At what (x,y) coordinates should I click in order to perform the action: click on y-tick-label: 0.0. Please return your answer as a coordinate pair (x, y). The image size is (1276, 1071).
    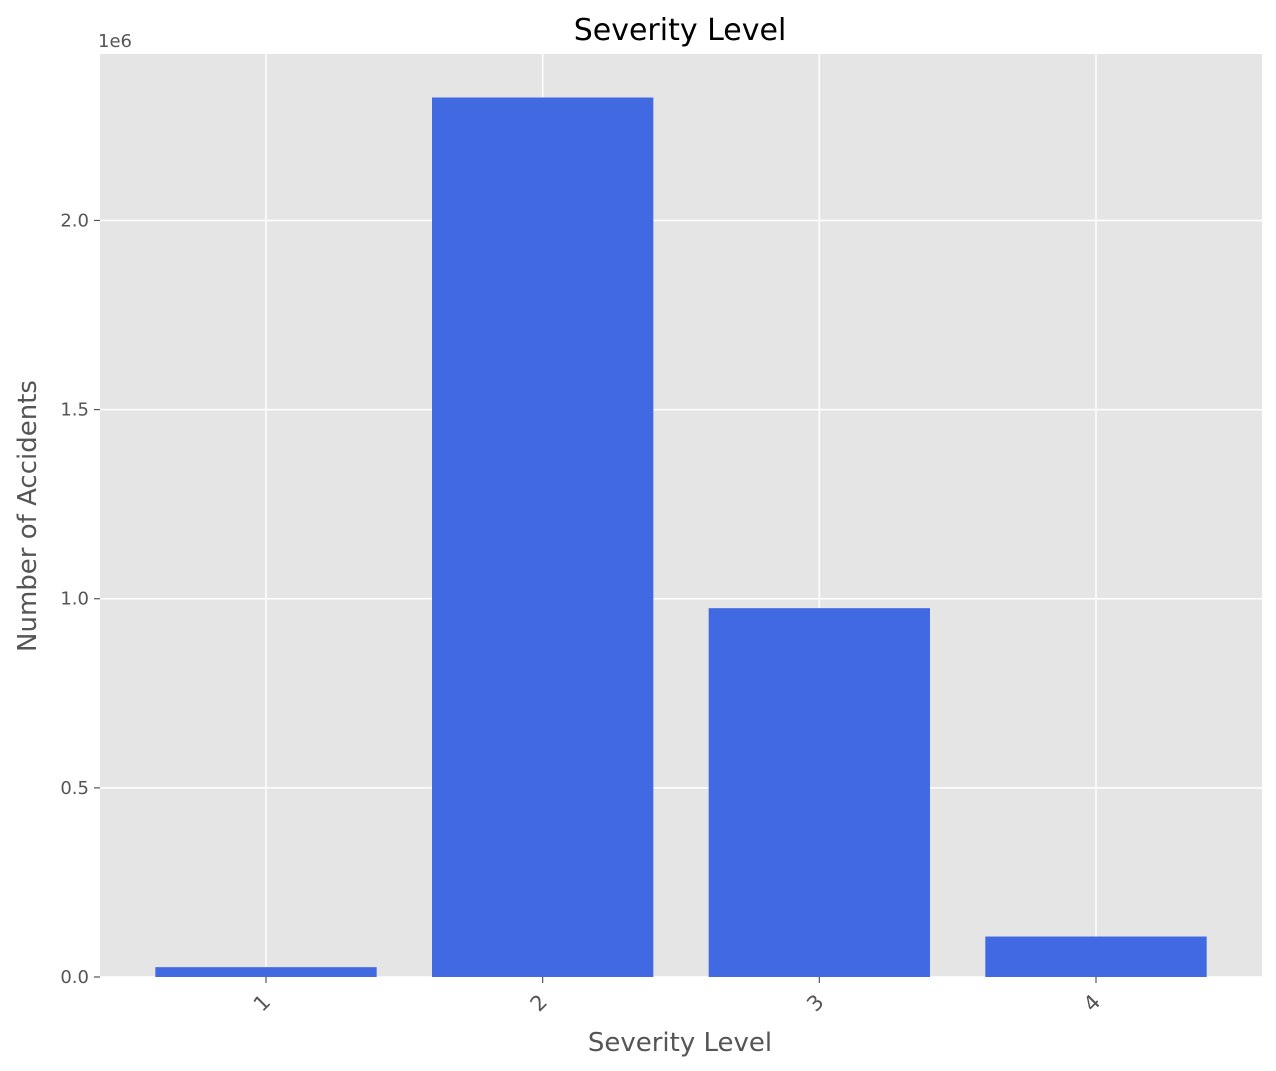
    Looking at the image, I should click on (74, 977).